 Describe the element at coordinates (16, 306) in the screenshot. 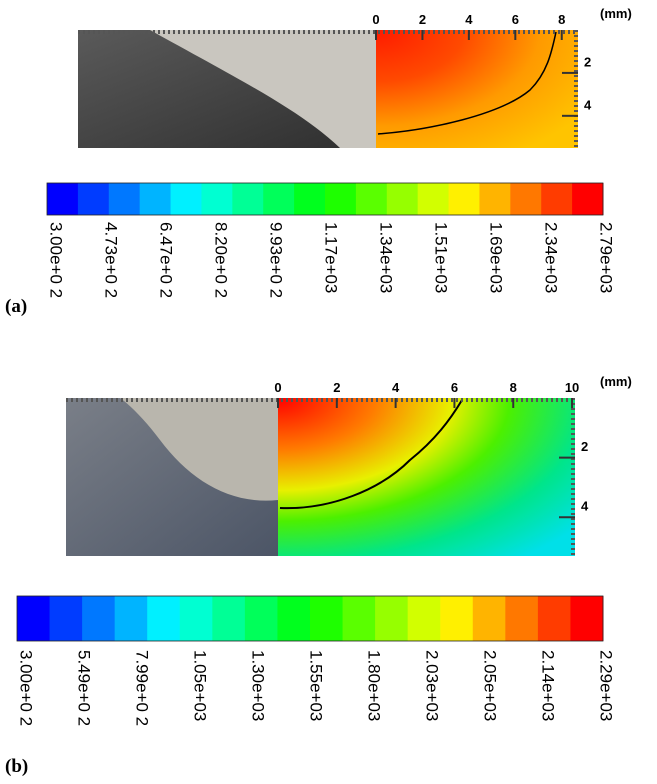

I see `panel-label: (a)` at that location.